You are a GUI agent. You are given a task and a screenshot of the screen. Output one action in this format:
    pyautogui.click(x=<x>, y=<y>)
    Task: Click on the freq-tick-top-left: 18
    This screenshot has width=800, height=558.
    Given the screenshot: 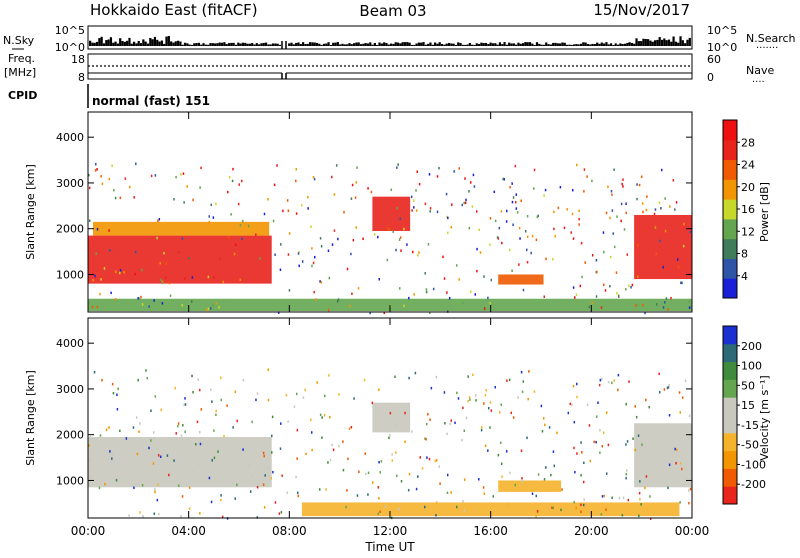 What is the action you would take?
    pyautogui.click(x=78, y=59)
    